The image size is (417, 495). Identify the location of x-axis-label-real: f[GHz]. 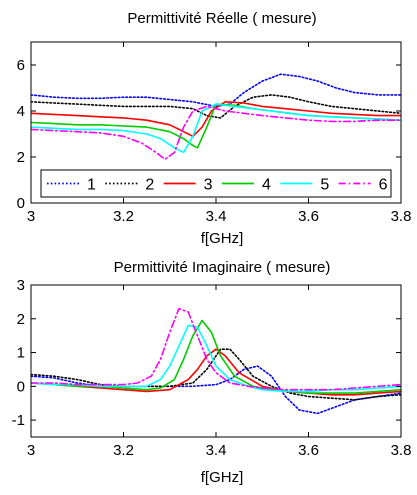
(222, 238).